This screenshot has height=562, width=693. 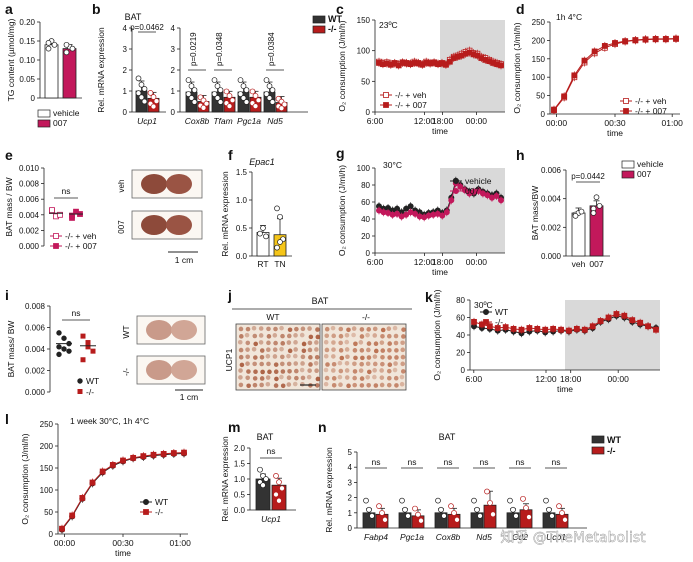 What do you see at coordinates (546, 379) in the screenshot?
I see `x-tick-label: 12:00` at bounding box center [546, 379].